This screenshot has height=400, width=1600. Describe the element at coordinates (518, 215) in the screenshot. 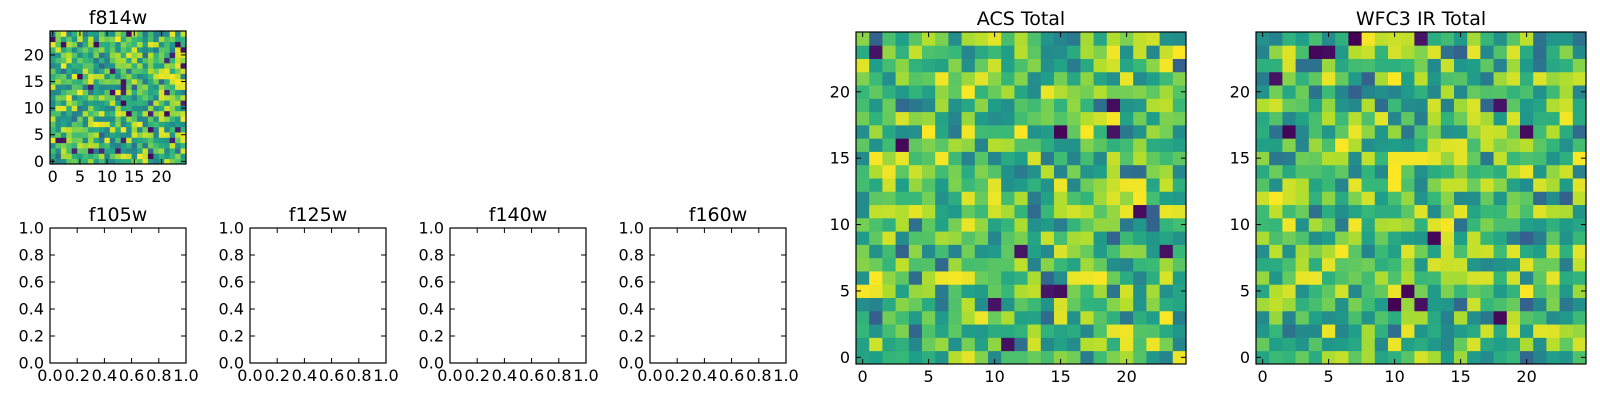

I see `panel-title: f140w` at that location.